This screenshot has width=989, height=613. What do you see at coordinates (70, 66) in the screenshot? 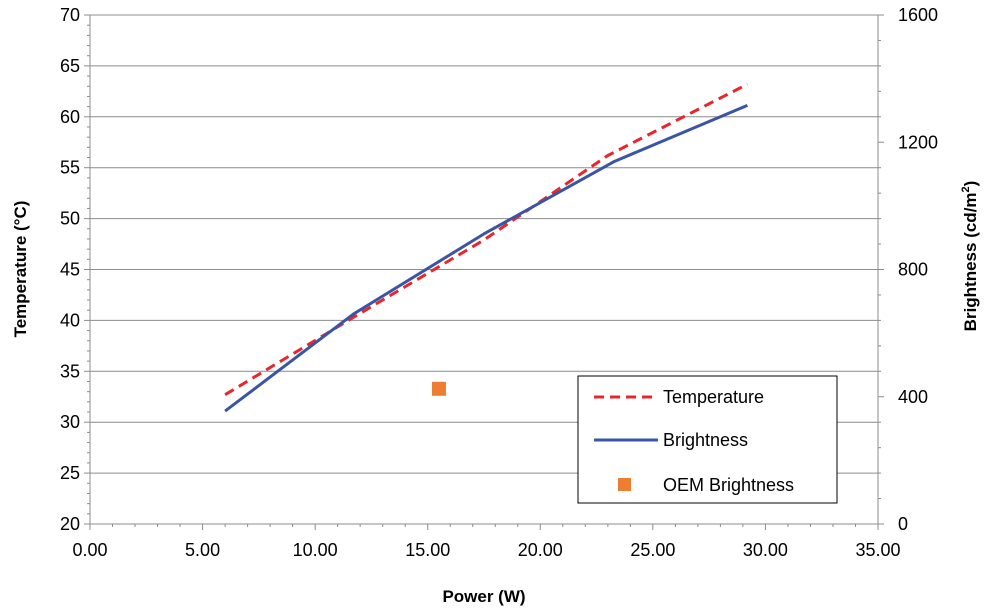
I see `y-tick-label: 65` at bounding box center [70, 66].